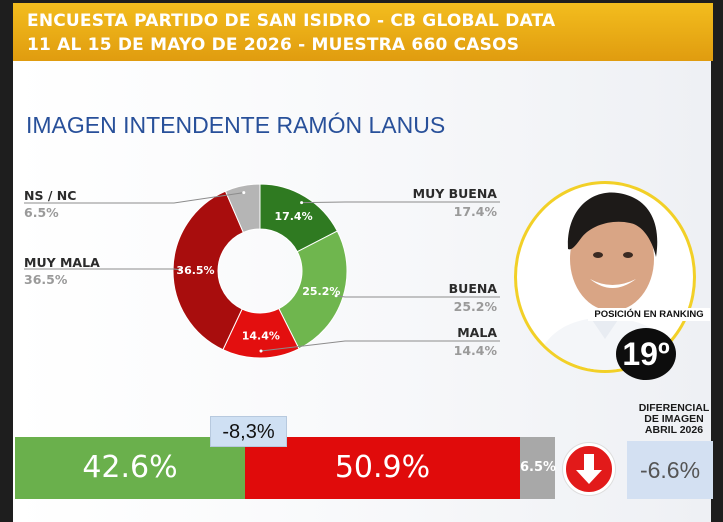  What do you see at coordinates (472, 288) in the screenshot?
I see `legend-label-buena: BUENA` at bounding box center [472, 288].